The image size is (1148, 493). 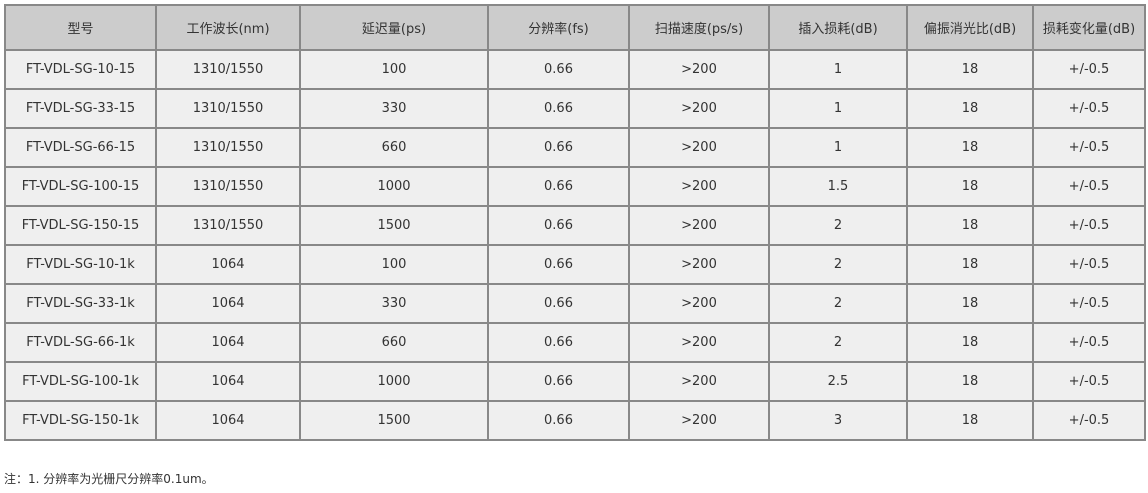 What do you see at coordinates (80, 225) in the screenshot?
I see `table-cell: FT-VDL-SG-150-15` at bounding box center [80, 225].